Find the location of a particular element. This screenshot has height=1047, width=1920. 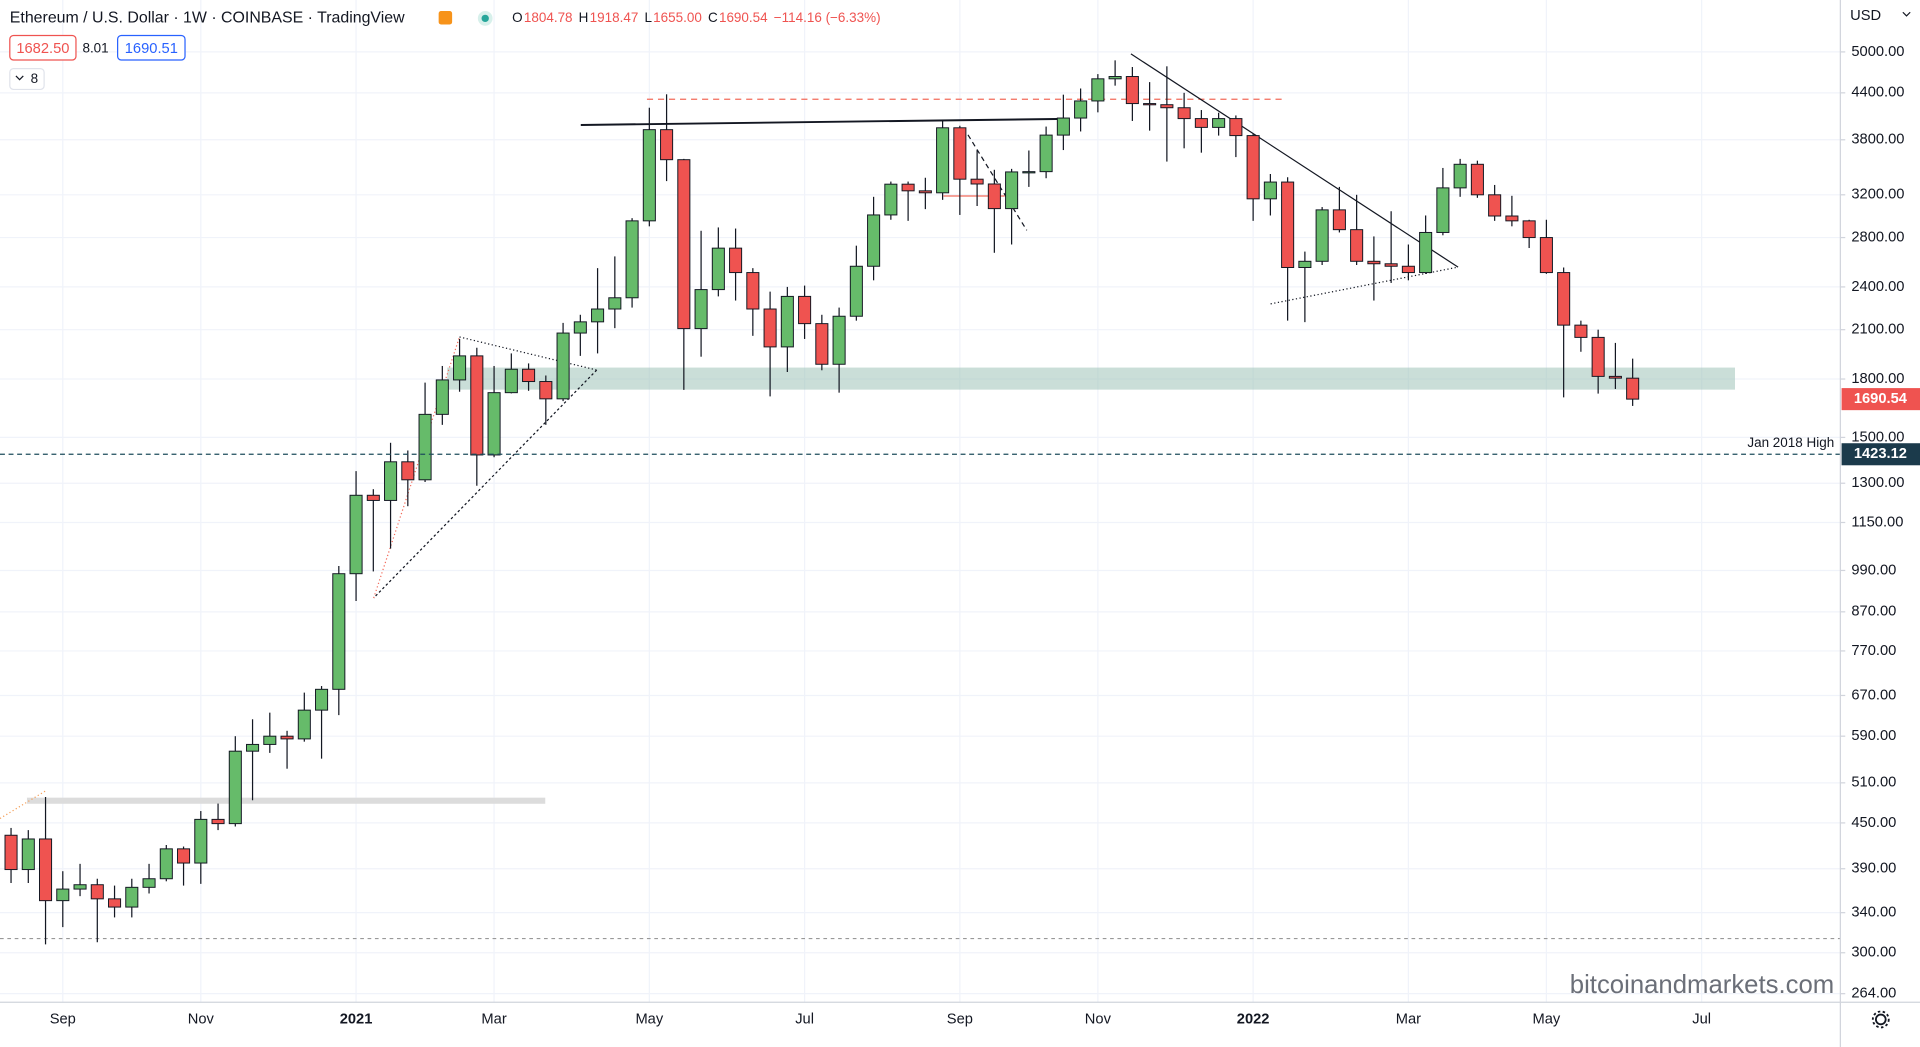

ohlc-key: H is located at coordinates (584, 17).